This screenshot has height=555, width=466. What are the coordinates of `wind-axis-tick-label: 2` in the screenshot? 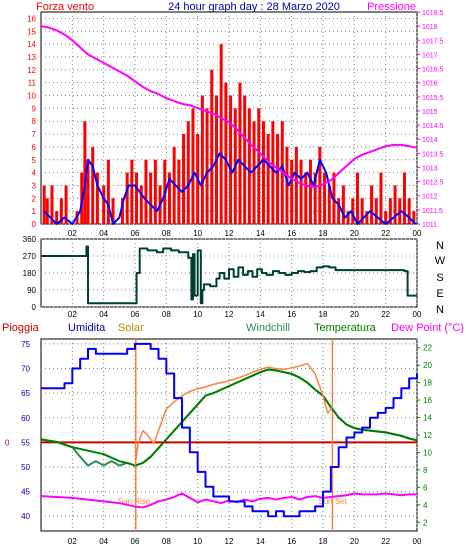 It's located at (34, 198).